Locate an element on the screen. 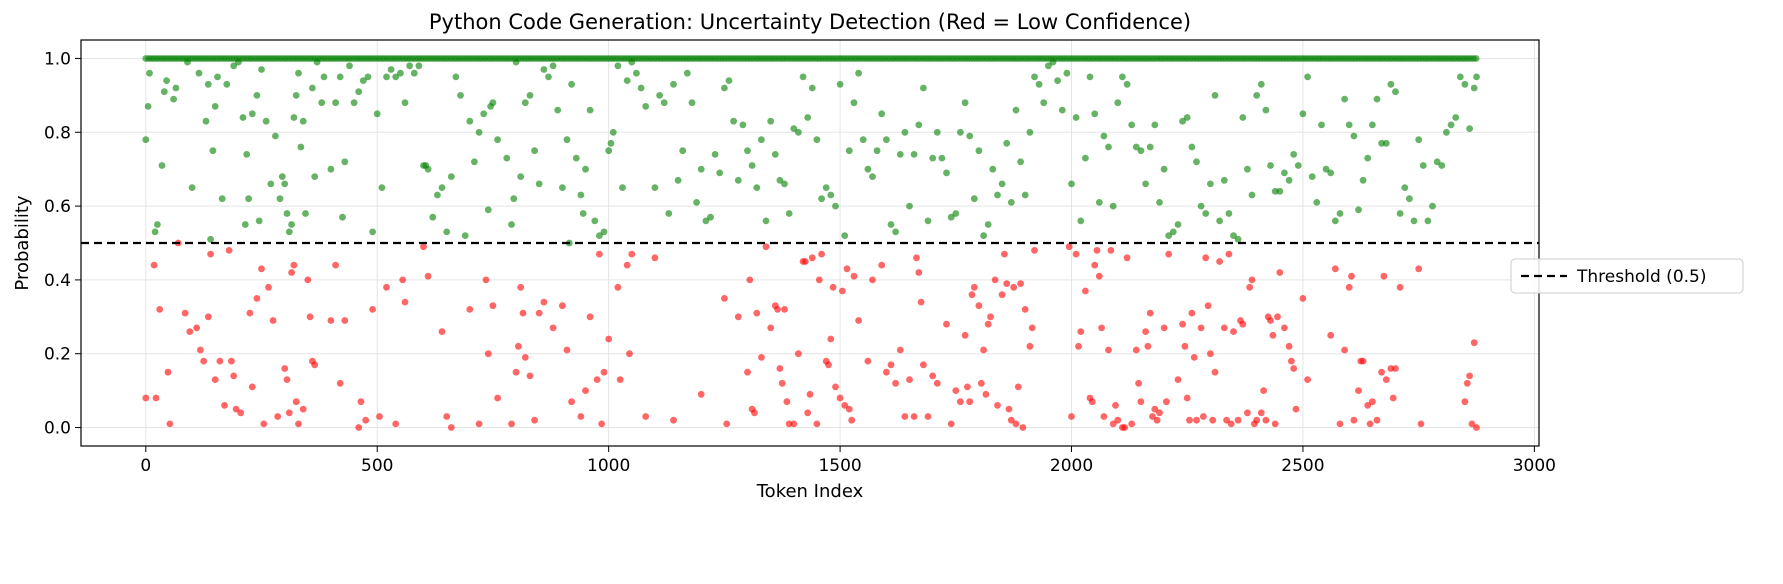 Image resolution: width=1783 pixels, height=584 pixels. y-tick-label: 0.4 is located at coordinates (57, 281).